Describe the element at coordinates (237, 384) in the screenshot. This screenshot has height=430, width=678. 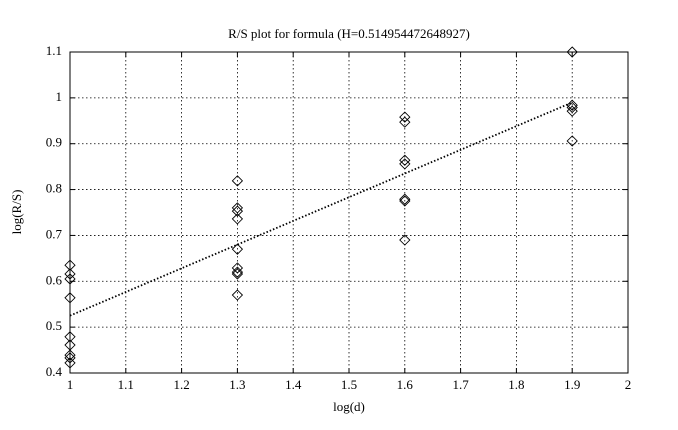
I see `x-tick-label: 1.3` at that location.